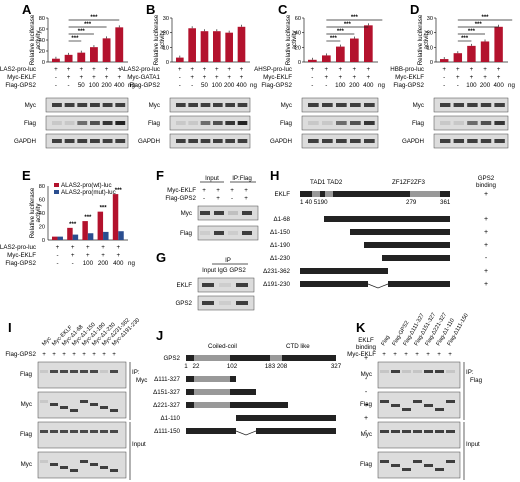 This screenshot has height=482, width=520. What do you see at coordinates (150, 9) in the screenshot?
I see `panel-letter-B: B` at bounding box center [150, 9].